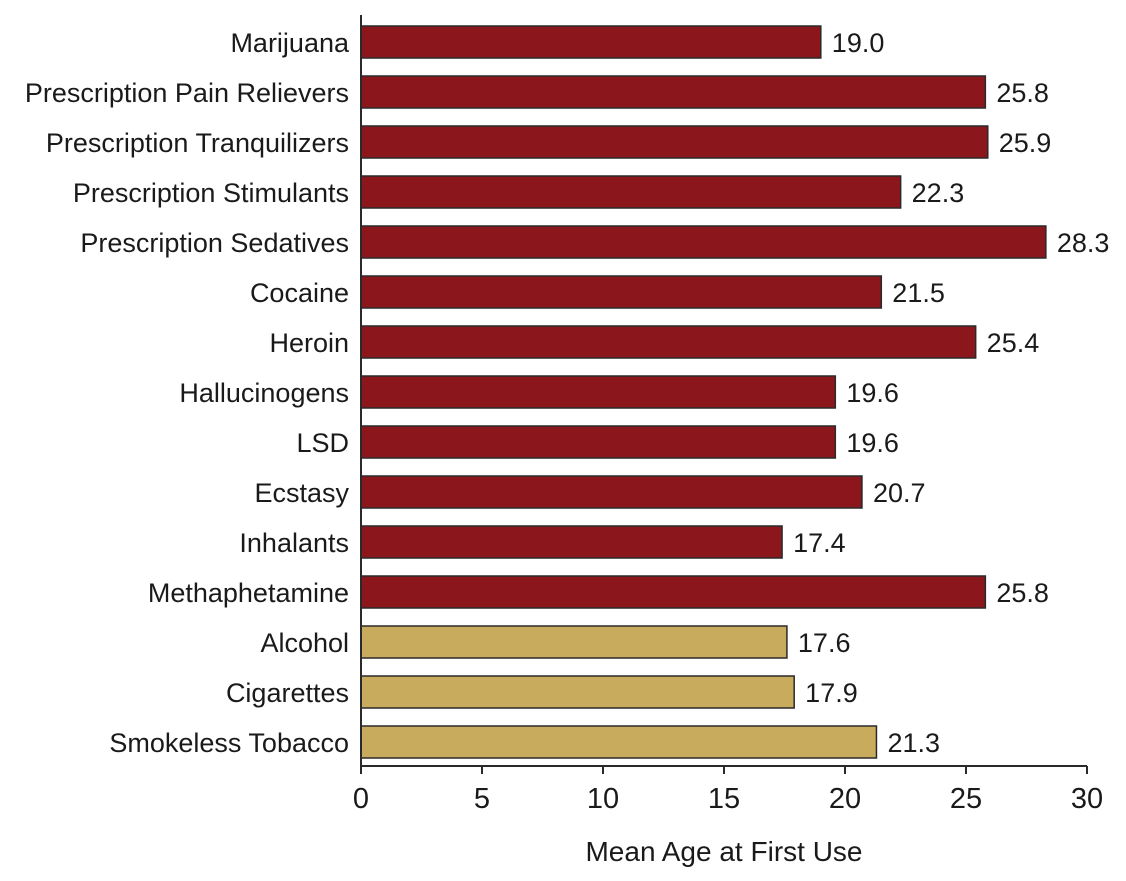 This screenshot has height=881, width=1126. Describe the element at coordinates (723, 851) in the screenshot. I see `x-axis-title: Mean Age at First Use` at that location.